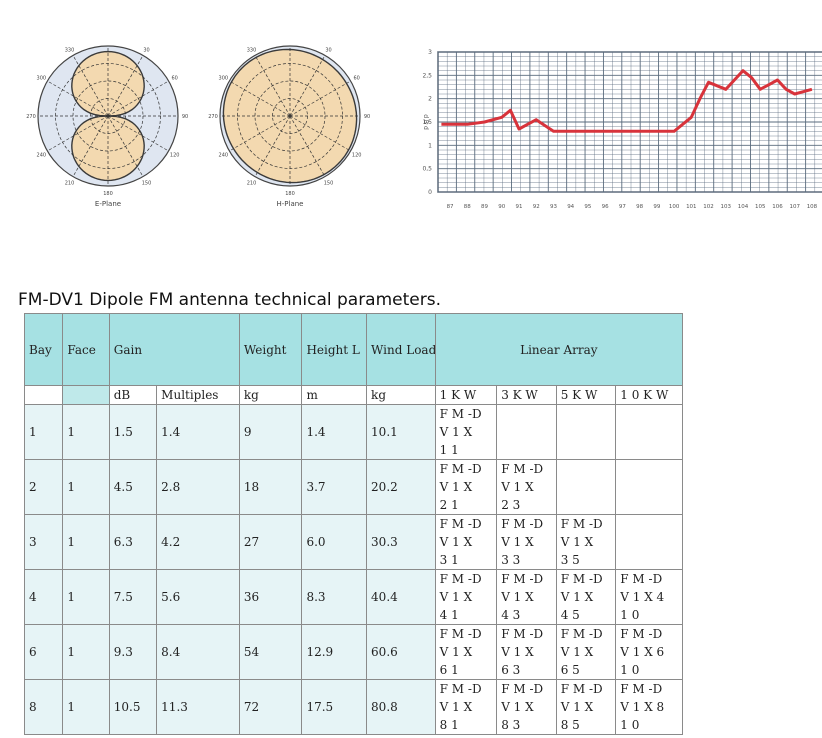 This screenshot has height=738, width=822. What do you see at coordinates (691, 207) in the screenshot?
I see `x-tick-label: 101` at bounding box center [691, 207].